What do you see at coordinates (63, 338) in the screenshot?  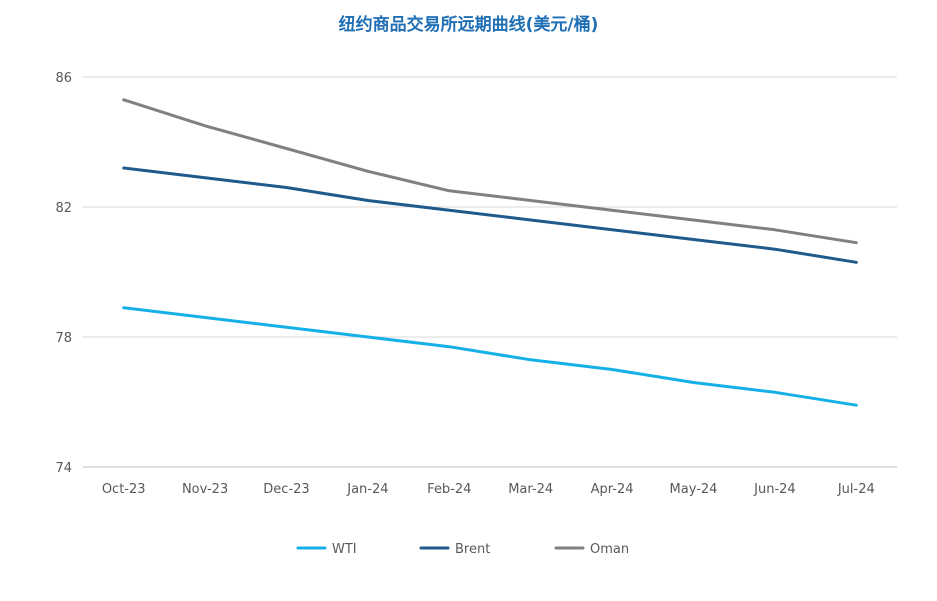 I see `y-tick-label: 78` at bounding box center [63, 338].